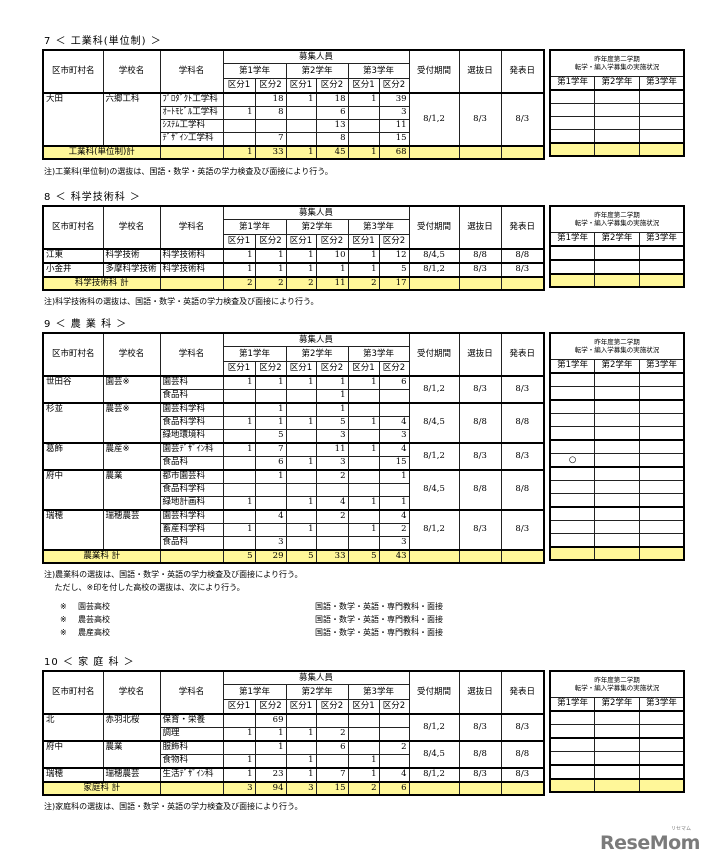 This screenshot has height=867, width=709. I want to click on total-value: 1, so click(239, 151).